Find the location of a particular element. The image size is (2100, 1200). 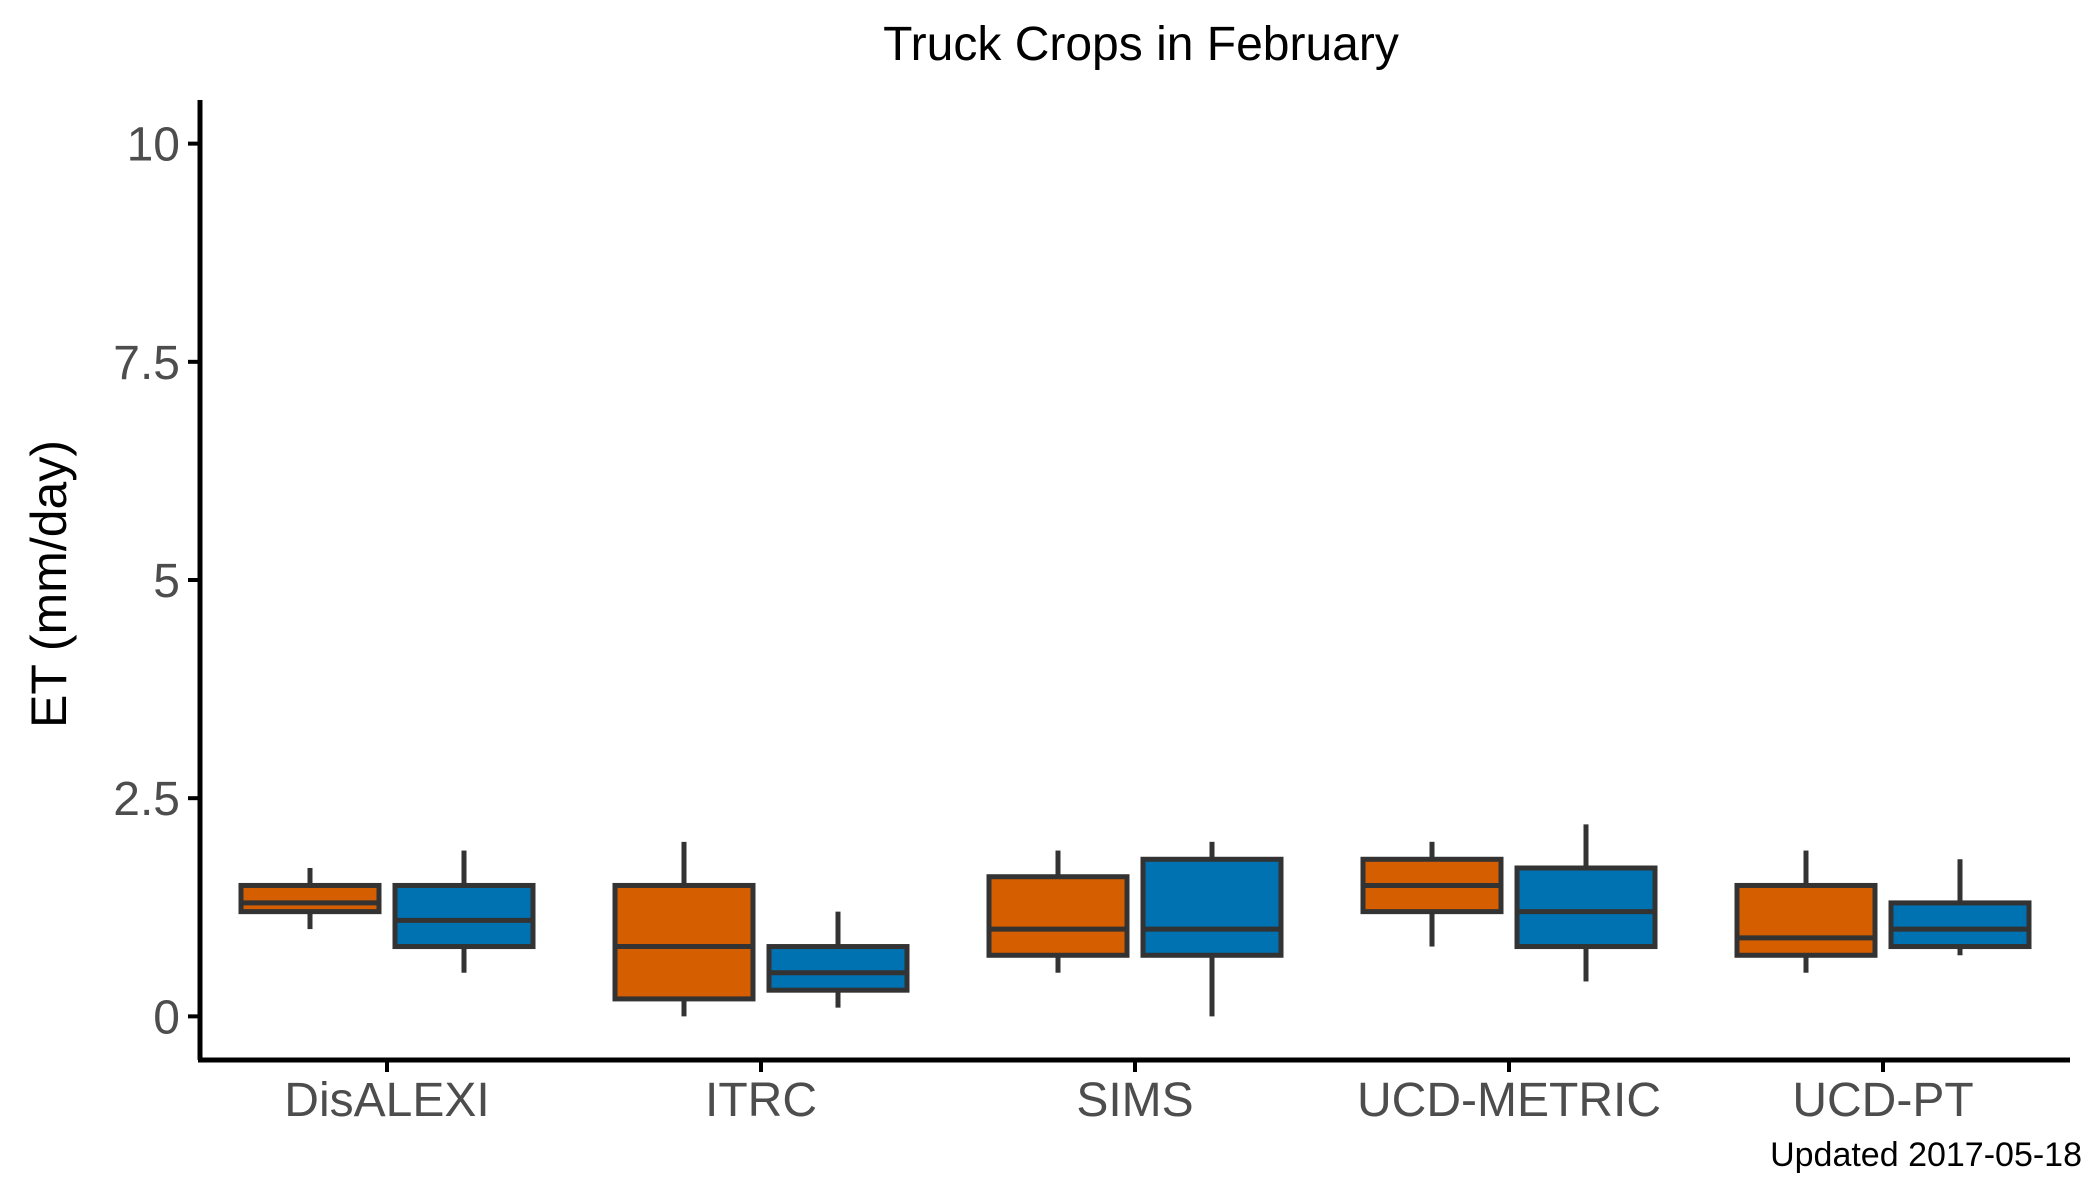

x-tick-label: ITRC is located at coordinates (761, 1100).